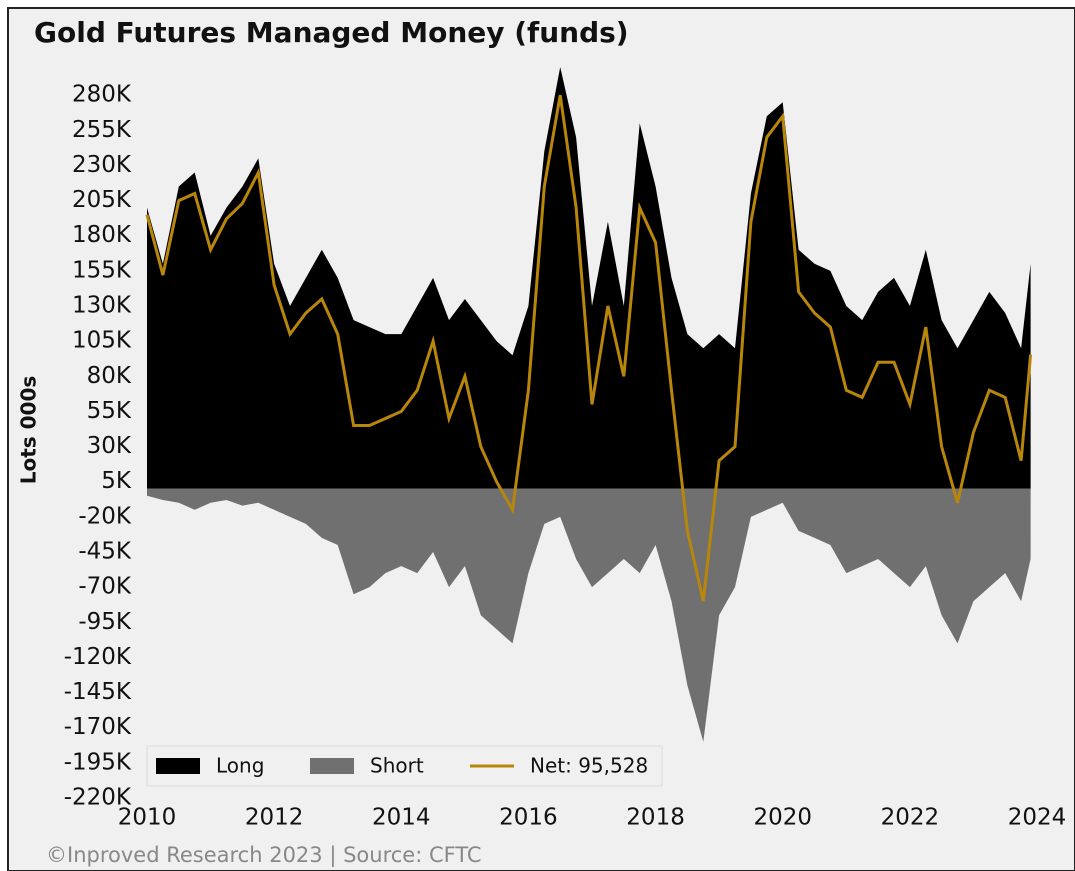 The image size is (1075, 871). What do you see at coordinates (109, 446) in the screenshot?
I see `y-tick-label: 30K` at bounding box center [109, 446].